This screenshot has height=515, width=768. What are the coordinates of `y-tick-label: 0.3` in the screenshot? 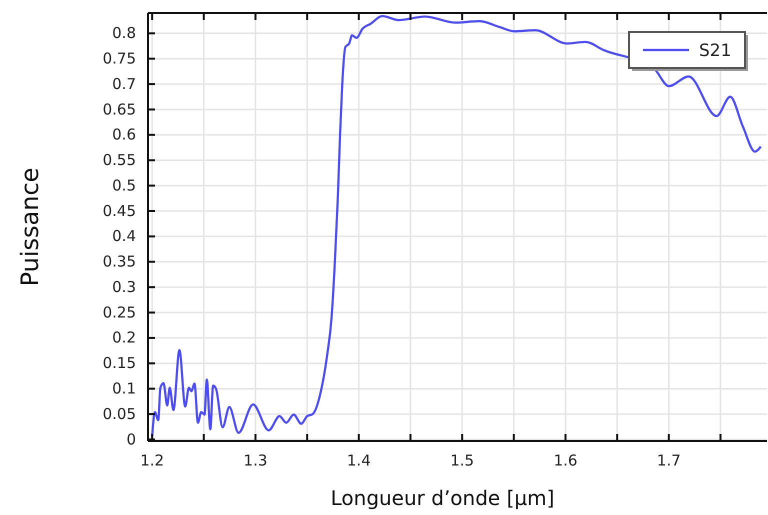 It's located at (124, 287).